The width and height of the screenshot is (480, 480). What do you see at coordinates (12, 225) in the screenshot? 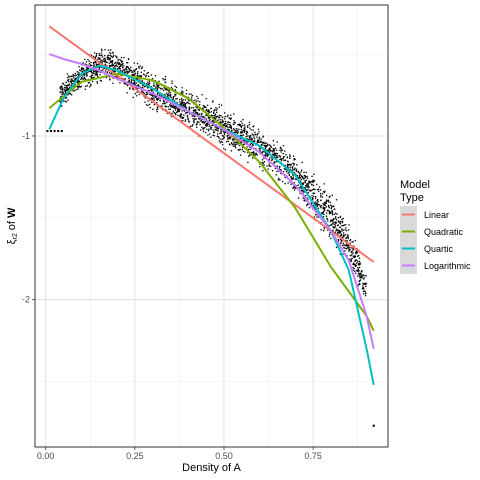
I see `y-axis-title-middle: of` at bounding box center [12, 225].